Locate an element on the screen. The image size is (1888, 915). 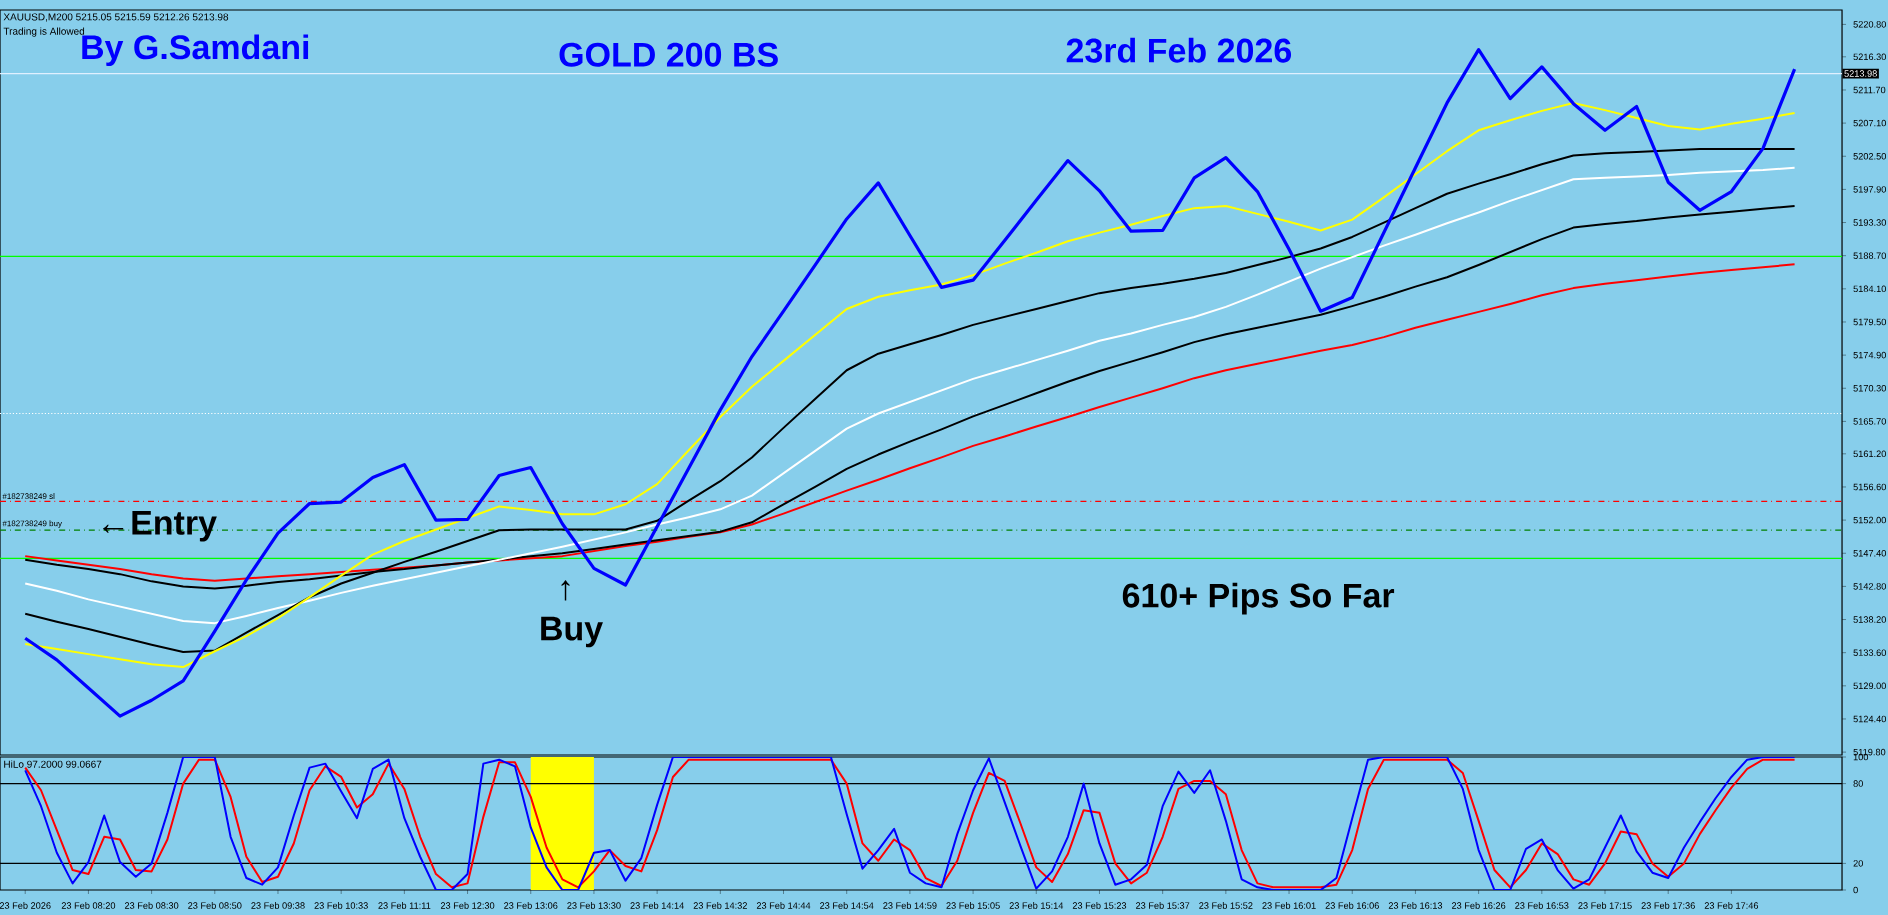
x-tick-label: 23 Feb 15:52 is located at coordinates (1226, 905).